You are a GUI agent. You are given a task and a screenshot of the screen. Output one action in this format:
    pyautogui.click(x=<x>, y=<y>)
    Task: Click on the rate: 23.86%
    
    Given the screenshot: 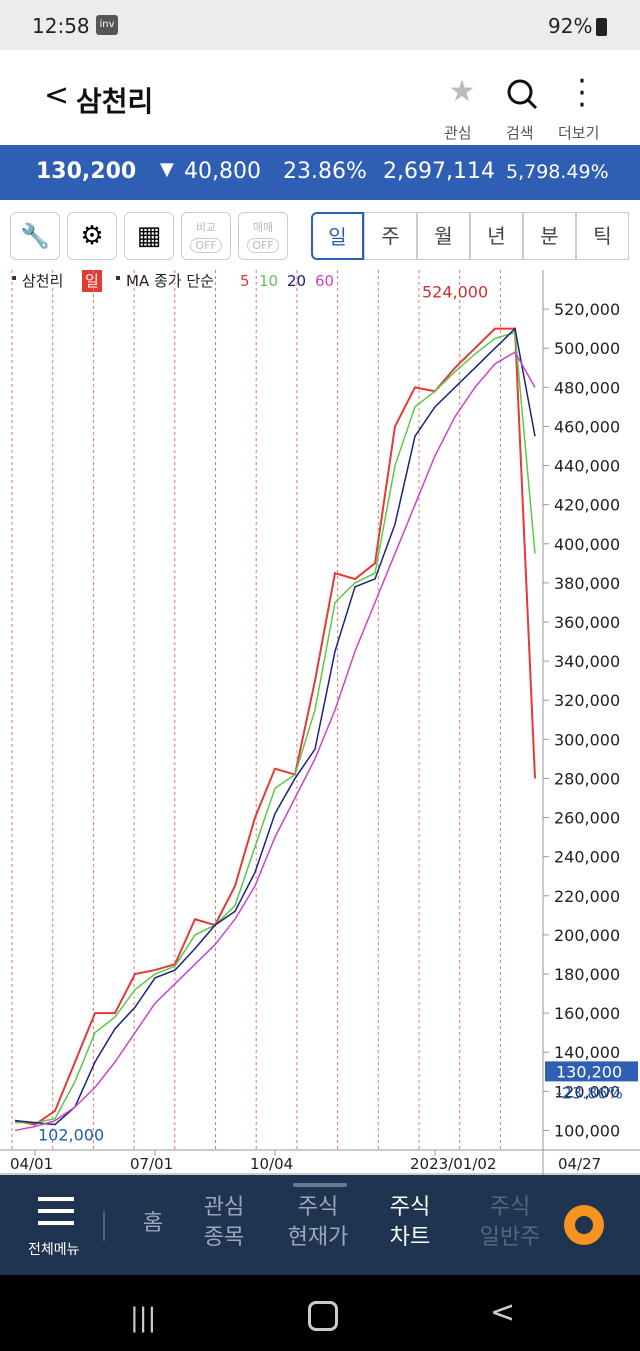 What is the action you would take?
    pyautogui.click(x=325, y=171)
    